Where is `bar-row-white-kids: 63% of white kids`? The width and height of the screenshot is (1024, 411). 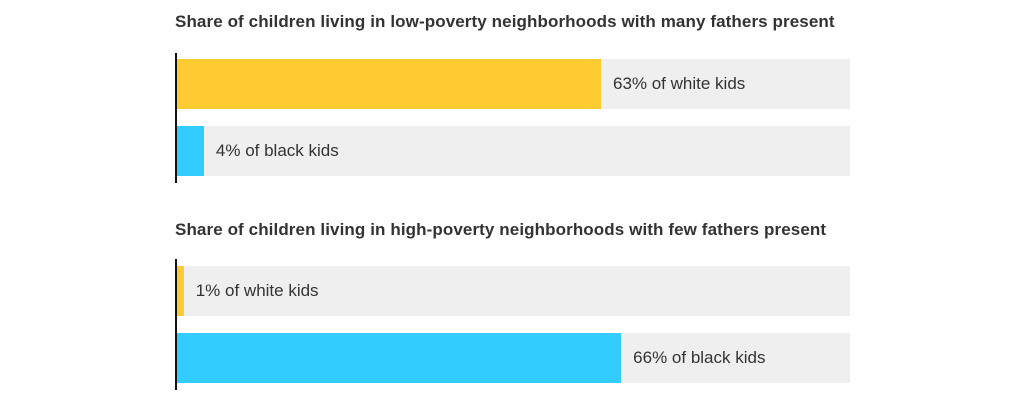
bar-row-white-kids: 63% of white kids is located at coordinates (513, 84).